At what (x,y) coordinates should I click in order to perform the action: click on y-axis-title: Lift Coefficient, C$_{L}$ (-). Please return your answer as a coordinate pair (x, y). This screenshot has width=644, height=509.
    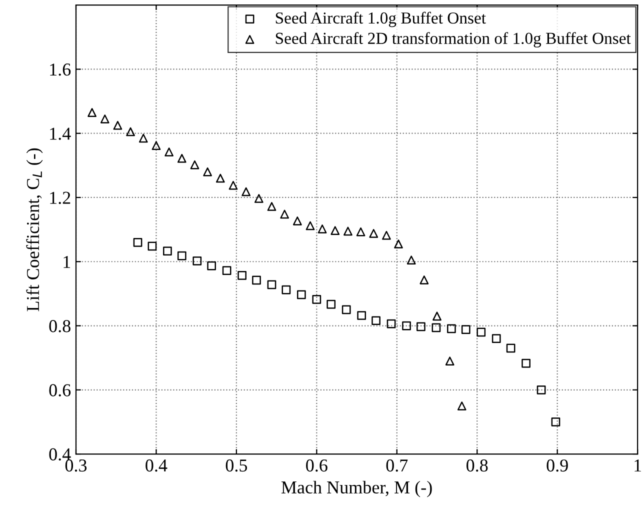
    Looking at the image, I should click on (34, 230).